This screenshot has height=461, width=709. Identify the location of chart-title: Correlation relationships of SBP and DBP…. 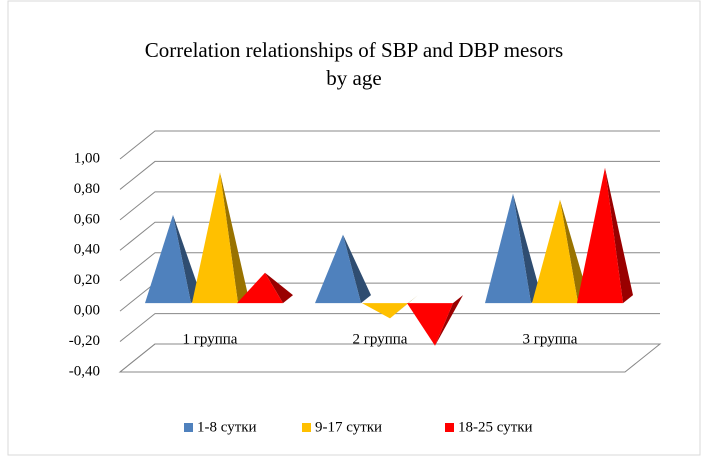
(354, 50).